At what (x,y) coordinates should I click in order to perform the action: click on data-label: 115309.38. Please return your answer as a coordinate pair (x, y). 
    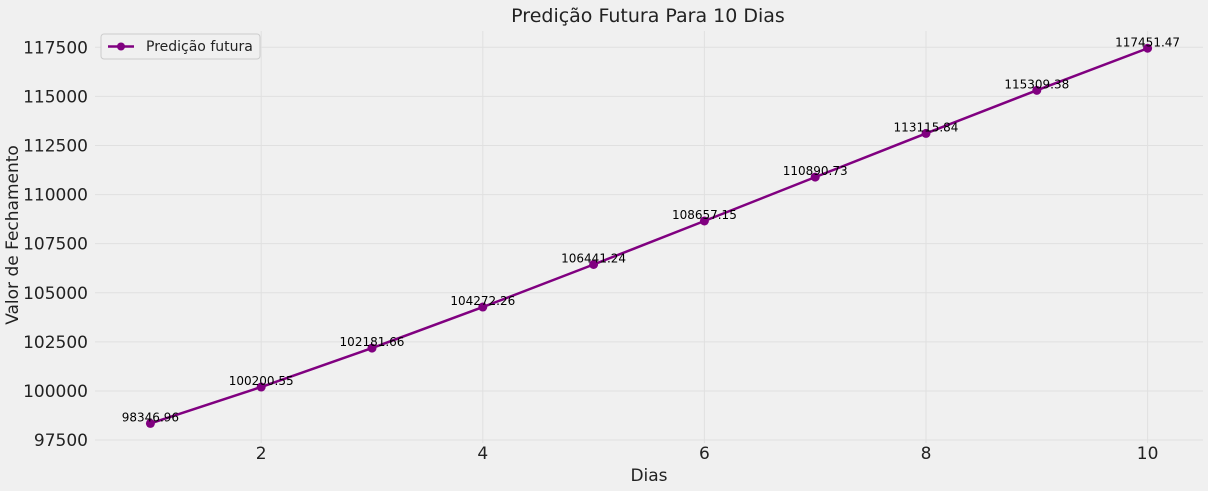
    Looking at the image, I should click on (1036, 84).